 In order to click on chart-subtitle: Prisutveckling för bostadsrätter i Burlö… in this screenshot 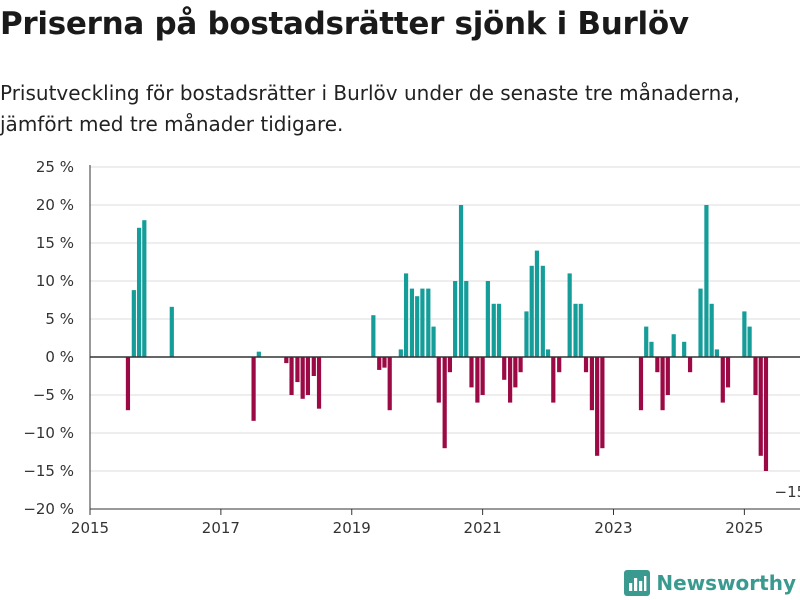, I will do `click(370, 108)`.